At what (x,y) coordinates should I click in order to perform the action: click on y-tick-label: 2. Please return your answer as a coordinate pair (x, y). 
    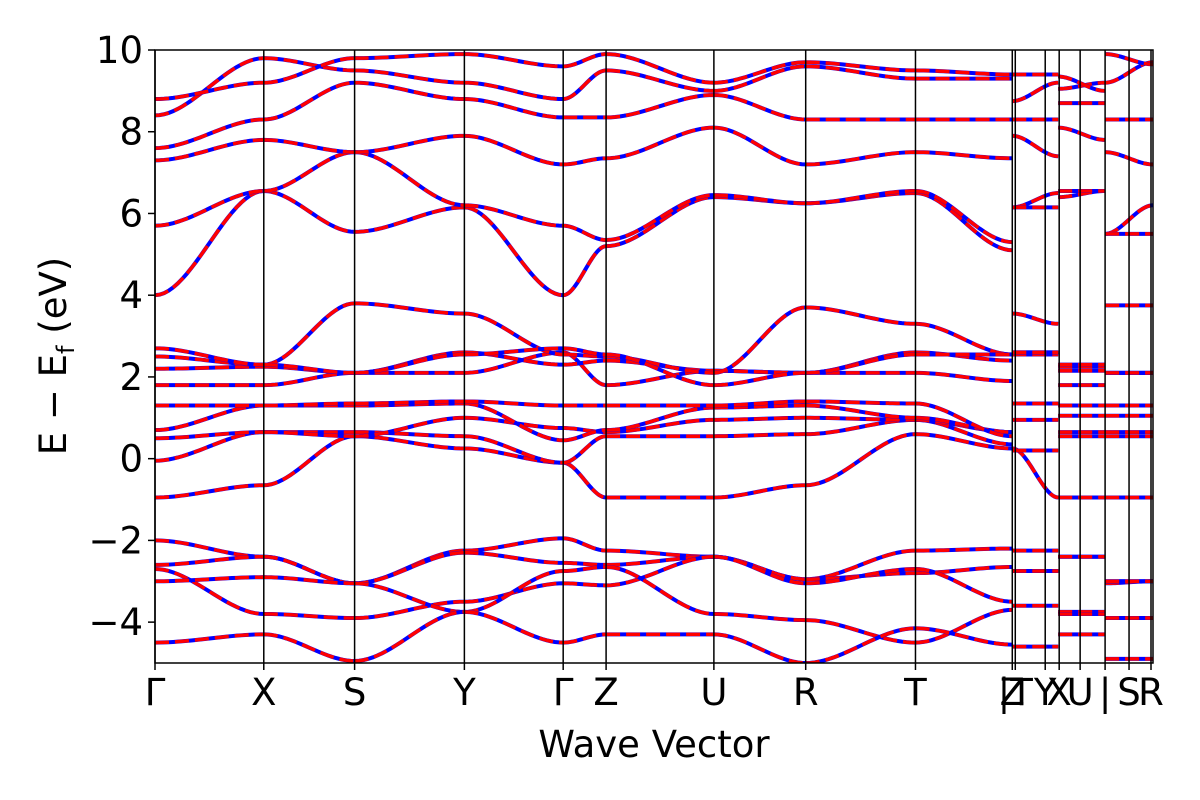
    Looking at the image, I should click on (131, 377).